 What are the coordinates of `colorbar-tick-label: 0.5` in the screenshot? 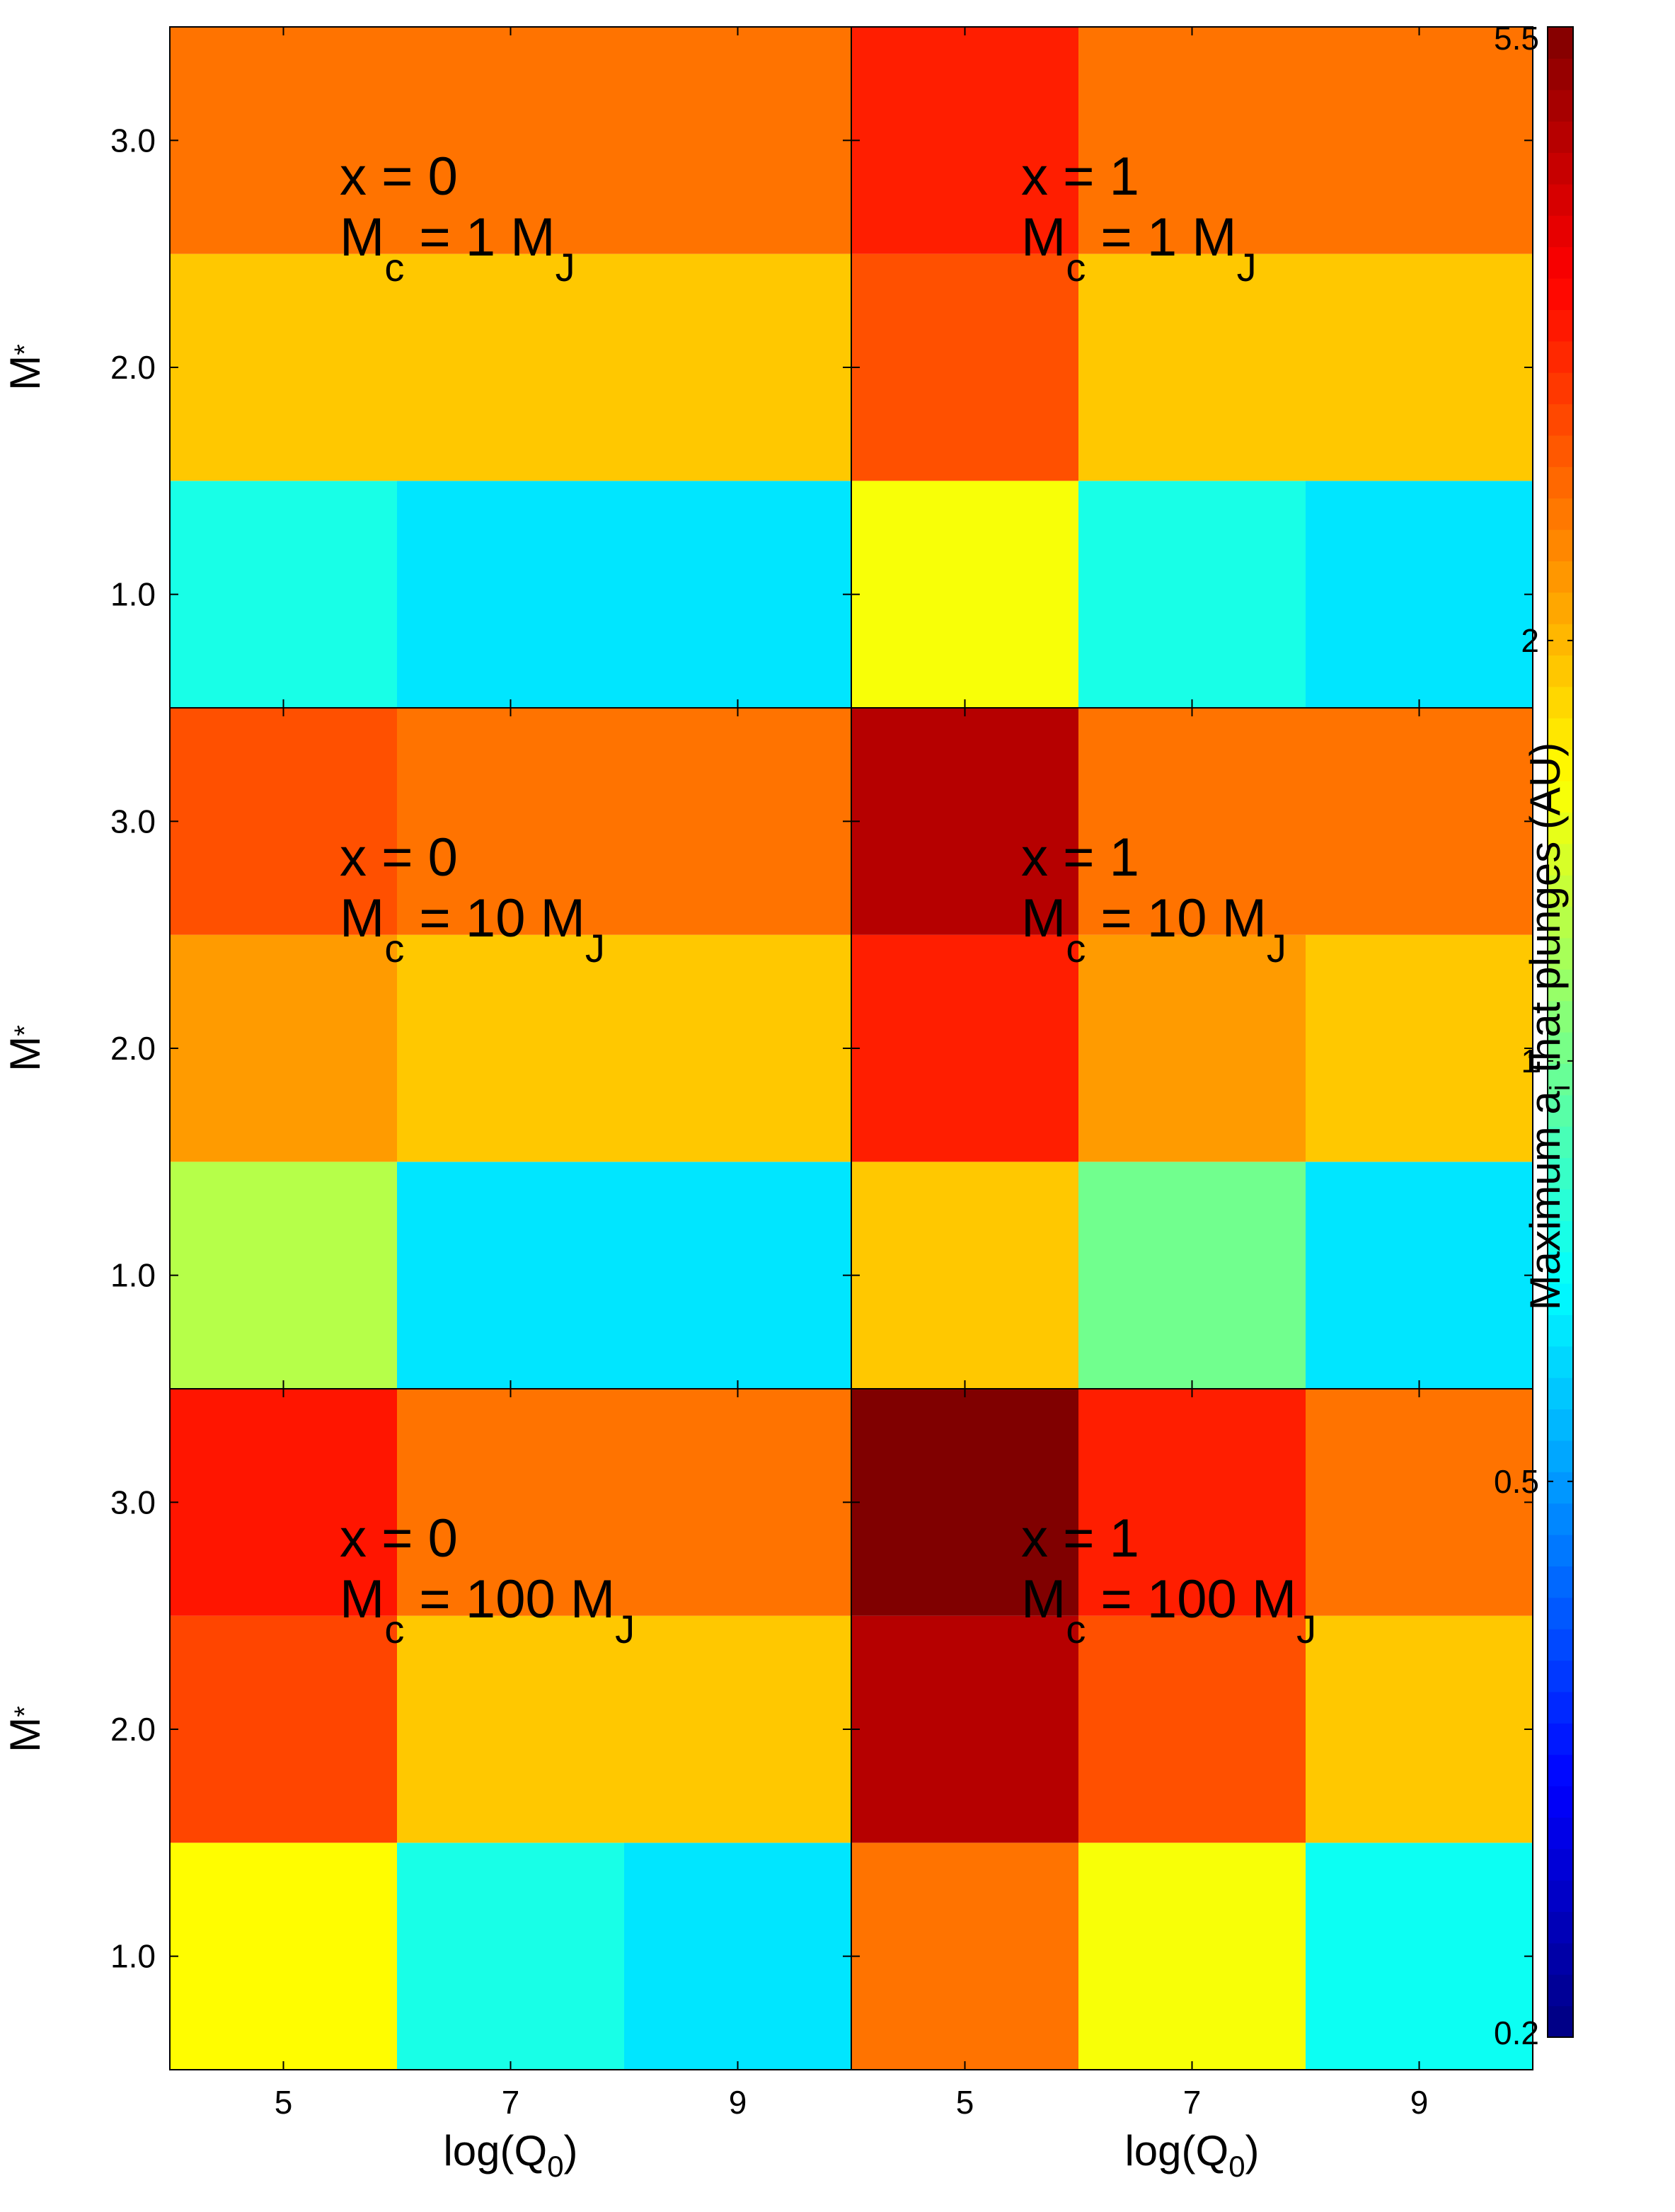 It's located at (1516, 1481).